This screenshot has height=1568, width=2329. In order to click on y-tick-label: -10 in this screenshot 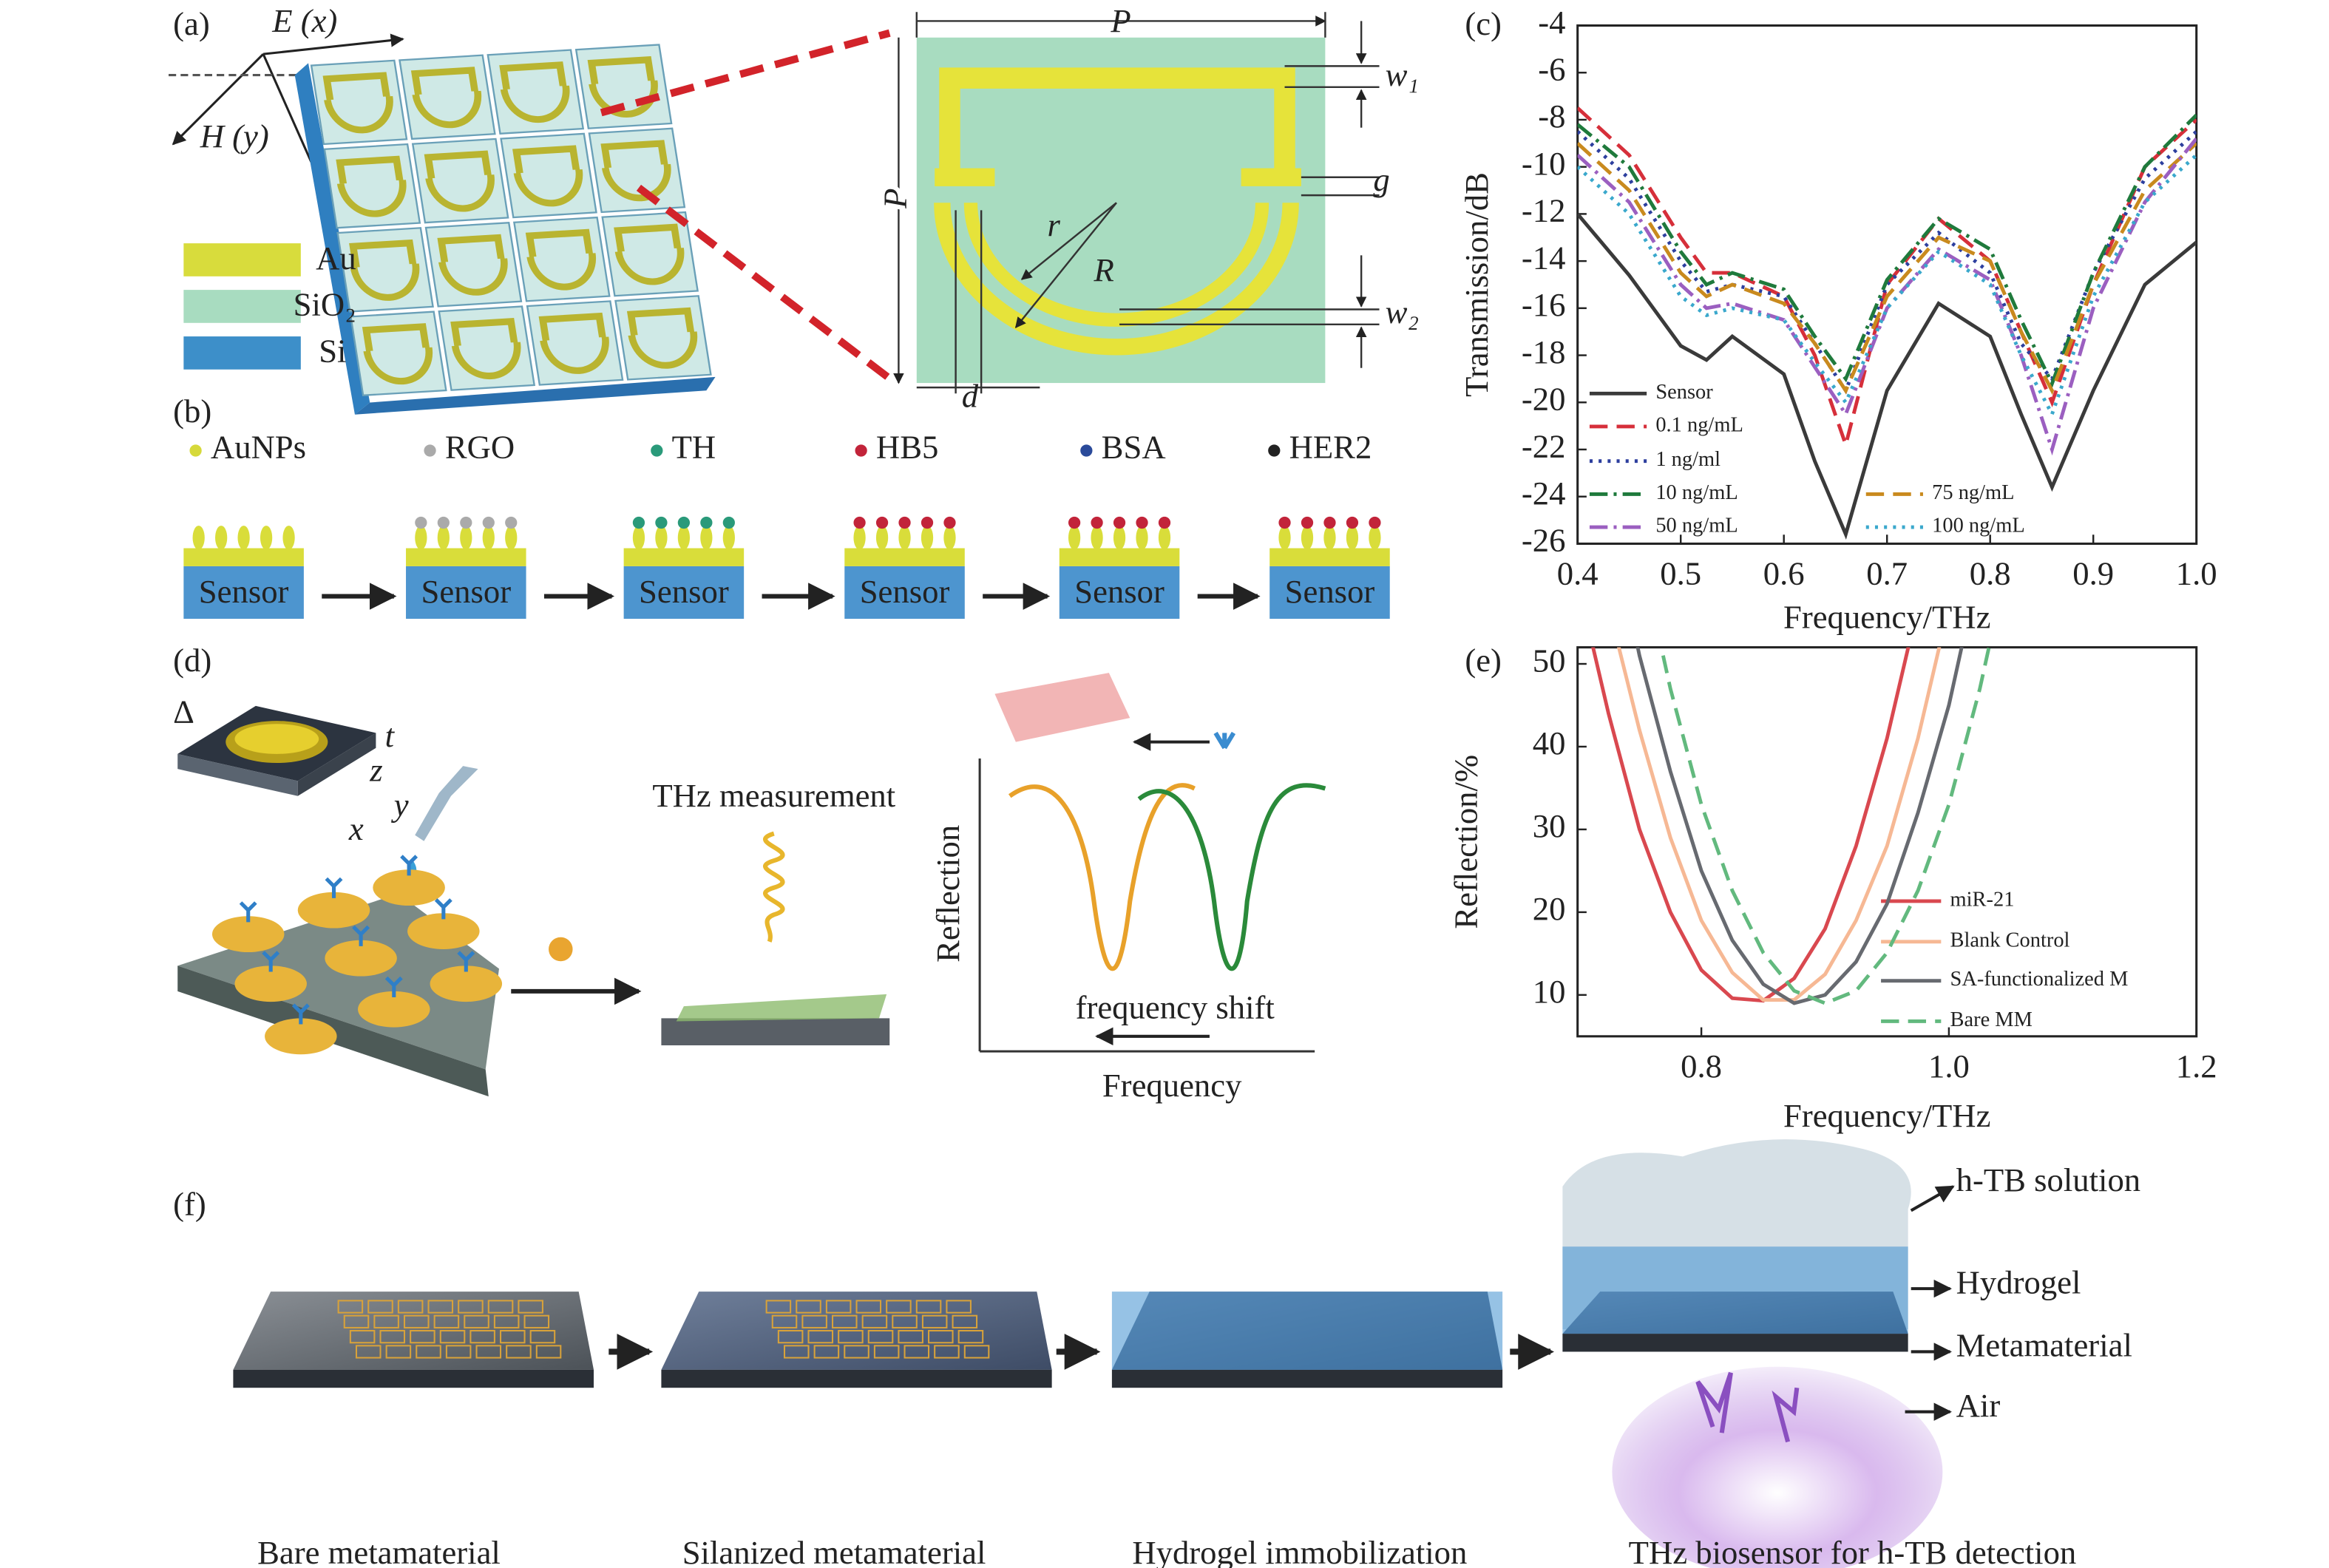, I will do `click(1544, 163)`.